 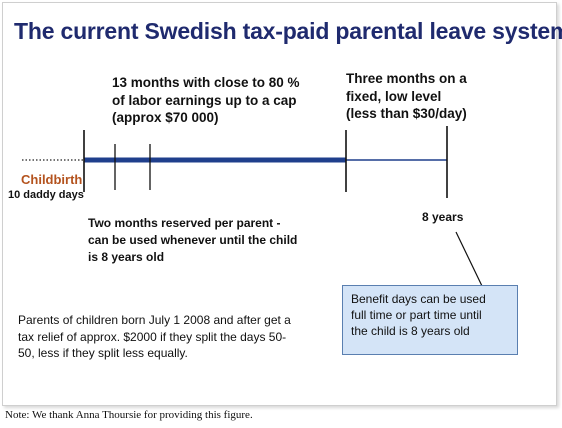 What do you see at coordinates (206, 82) in the screenshot?
I see `caption-line: 13 months with close to 80 %` at bounding box center [206, 82].